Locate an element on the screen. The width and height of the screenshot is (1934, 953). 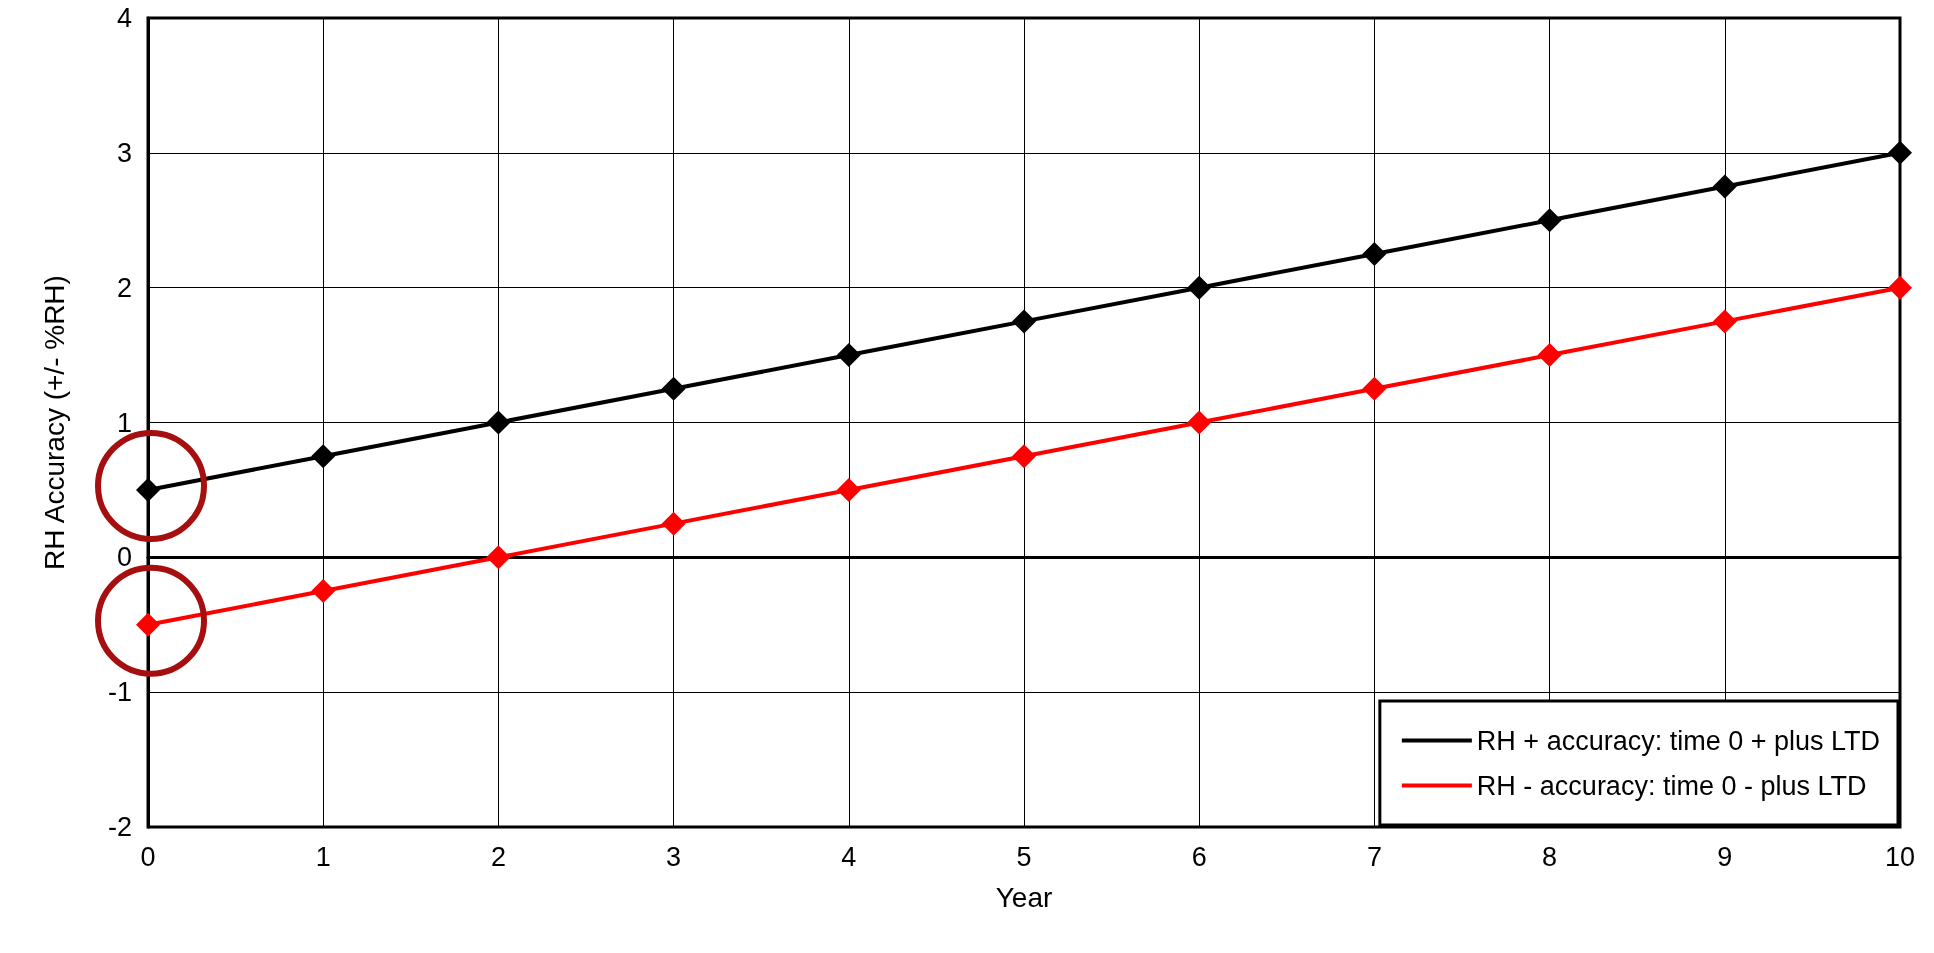
y-tick-label: 4 is located at coordinates (124, 18).